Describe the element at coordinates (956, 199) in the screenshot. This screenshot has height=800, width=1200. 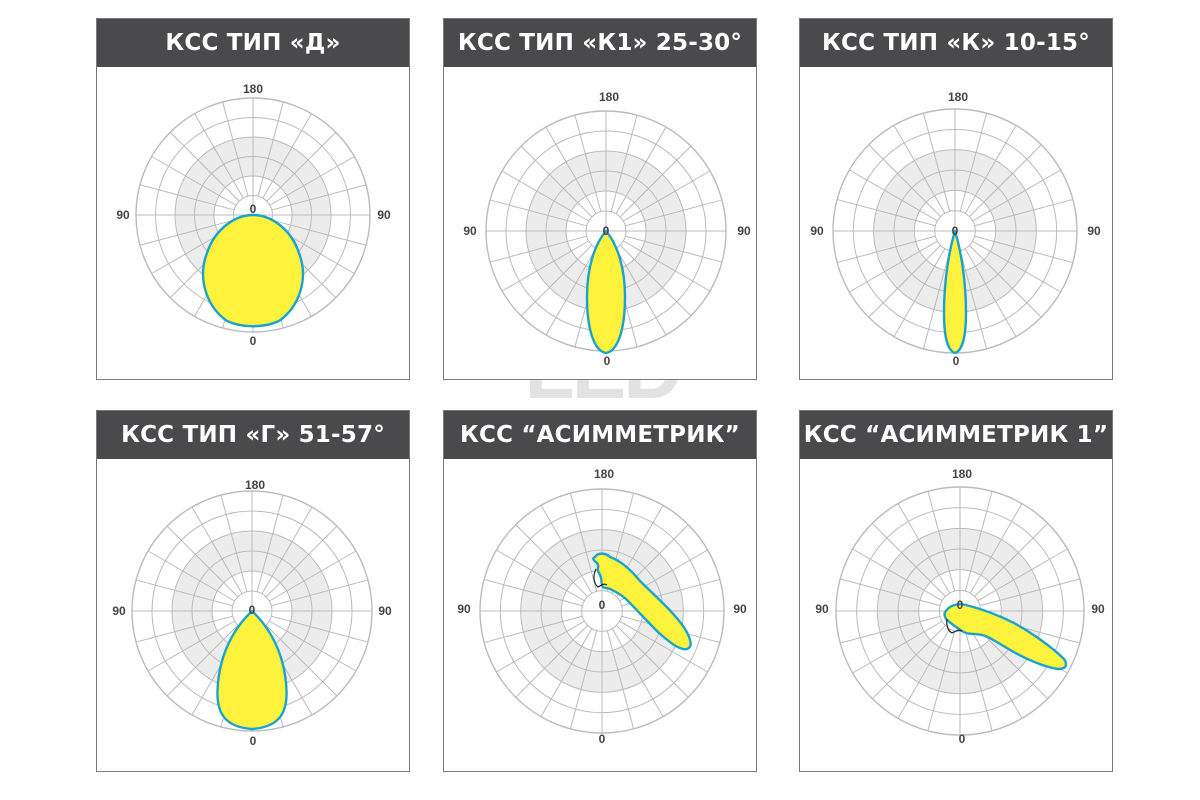
I see `panel-type-k: КСС ТИП «К» 10-15° 180 90 90 0 0` at that location.